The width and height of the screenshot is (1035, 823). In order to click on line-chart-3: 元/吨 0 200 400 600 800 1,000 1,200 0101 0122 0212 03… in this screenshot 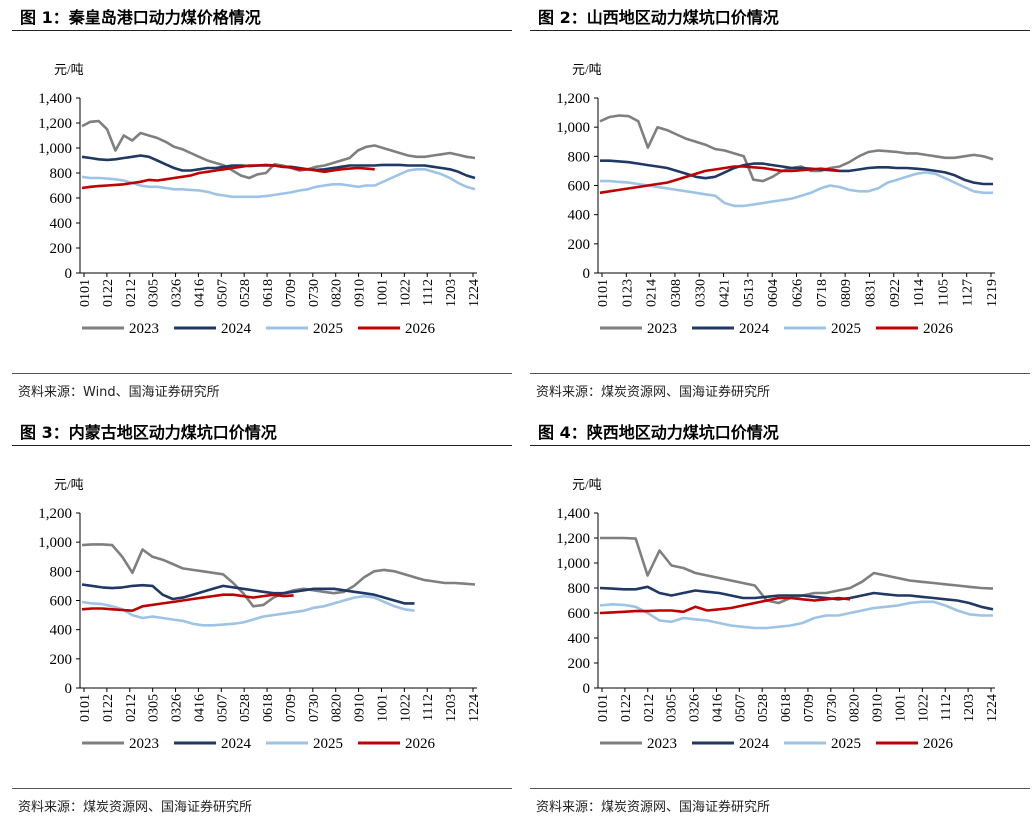, I will do `click(260, 614)`.